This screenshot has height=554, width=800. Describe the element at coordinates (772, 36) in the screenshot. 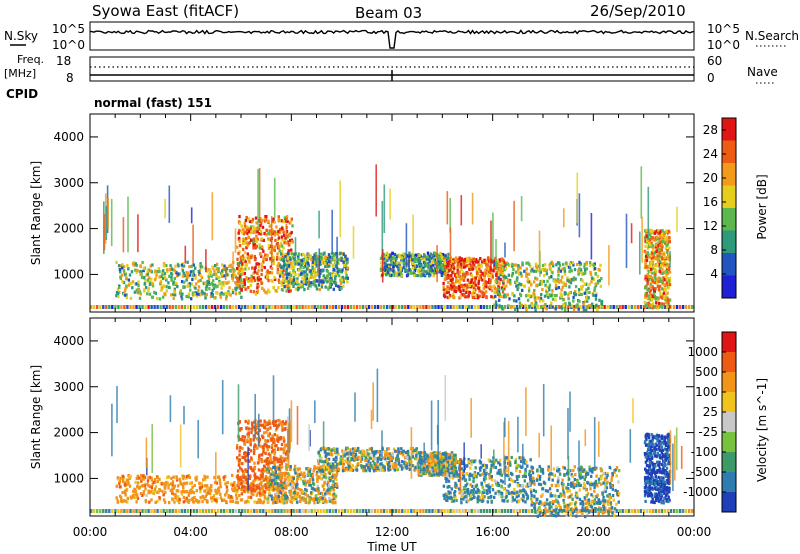

I see `noise-right-label: N.Search` at that location.